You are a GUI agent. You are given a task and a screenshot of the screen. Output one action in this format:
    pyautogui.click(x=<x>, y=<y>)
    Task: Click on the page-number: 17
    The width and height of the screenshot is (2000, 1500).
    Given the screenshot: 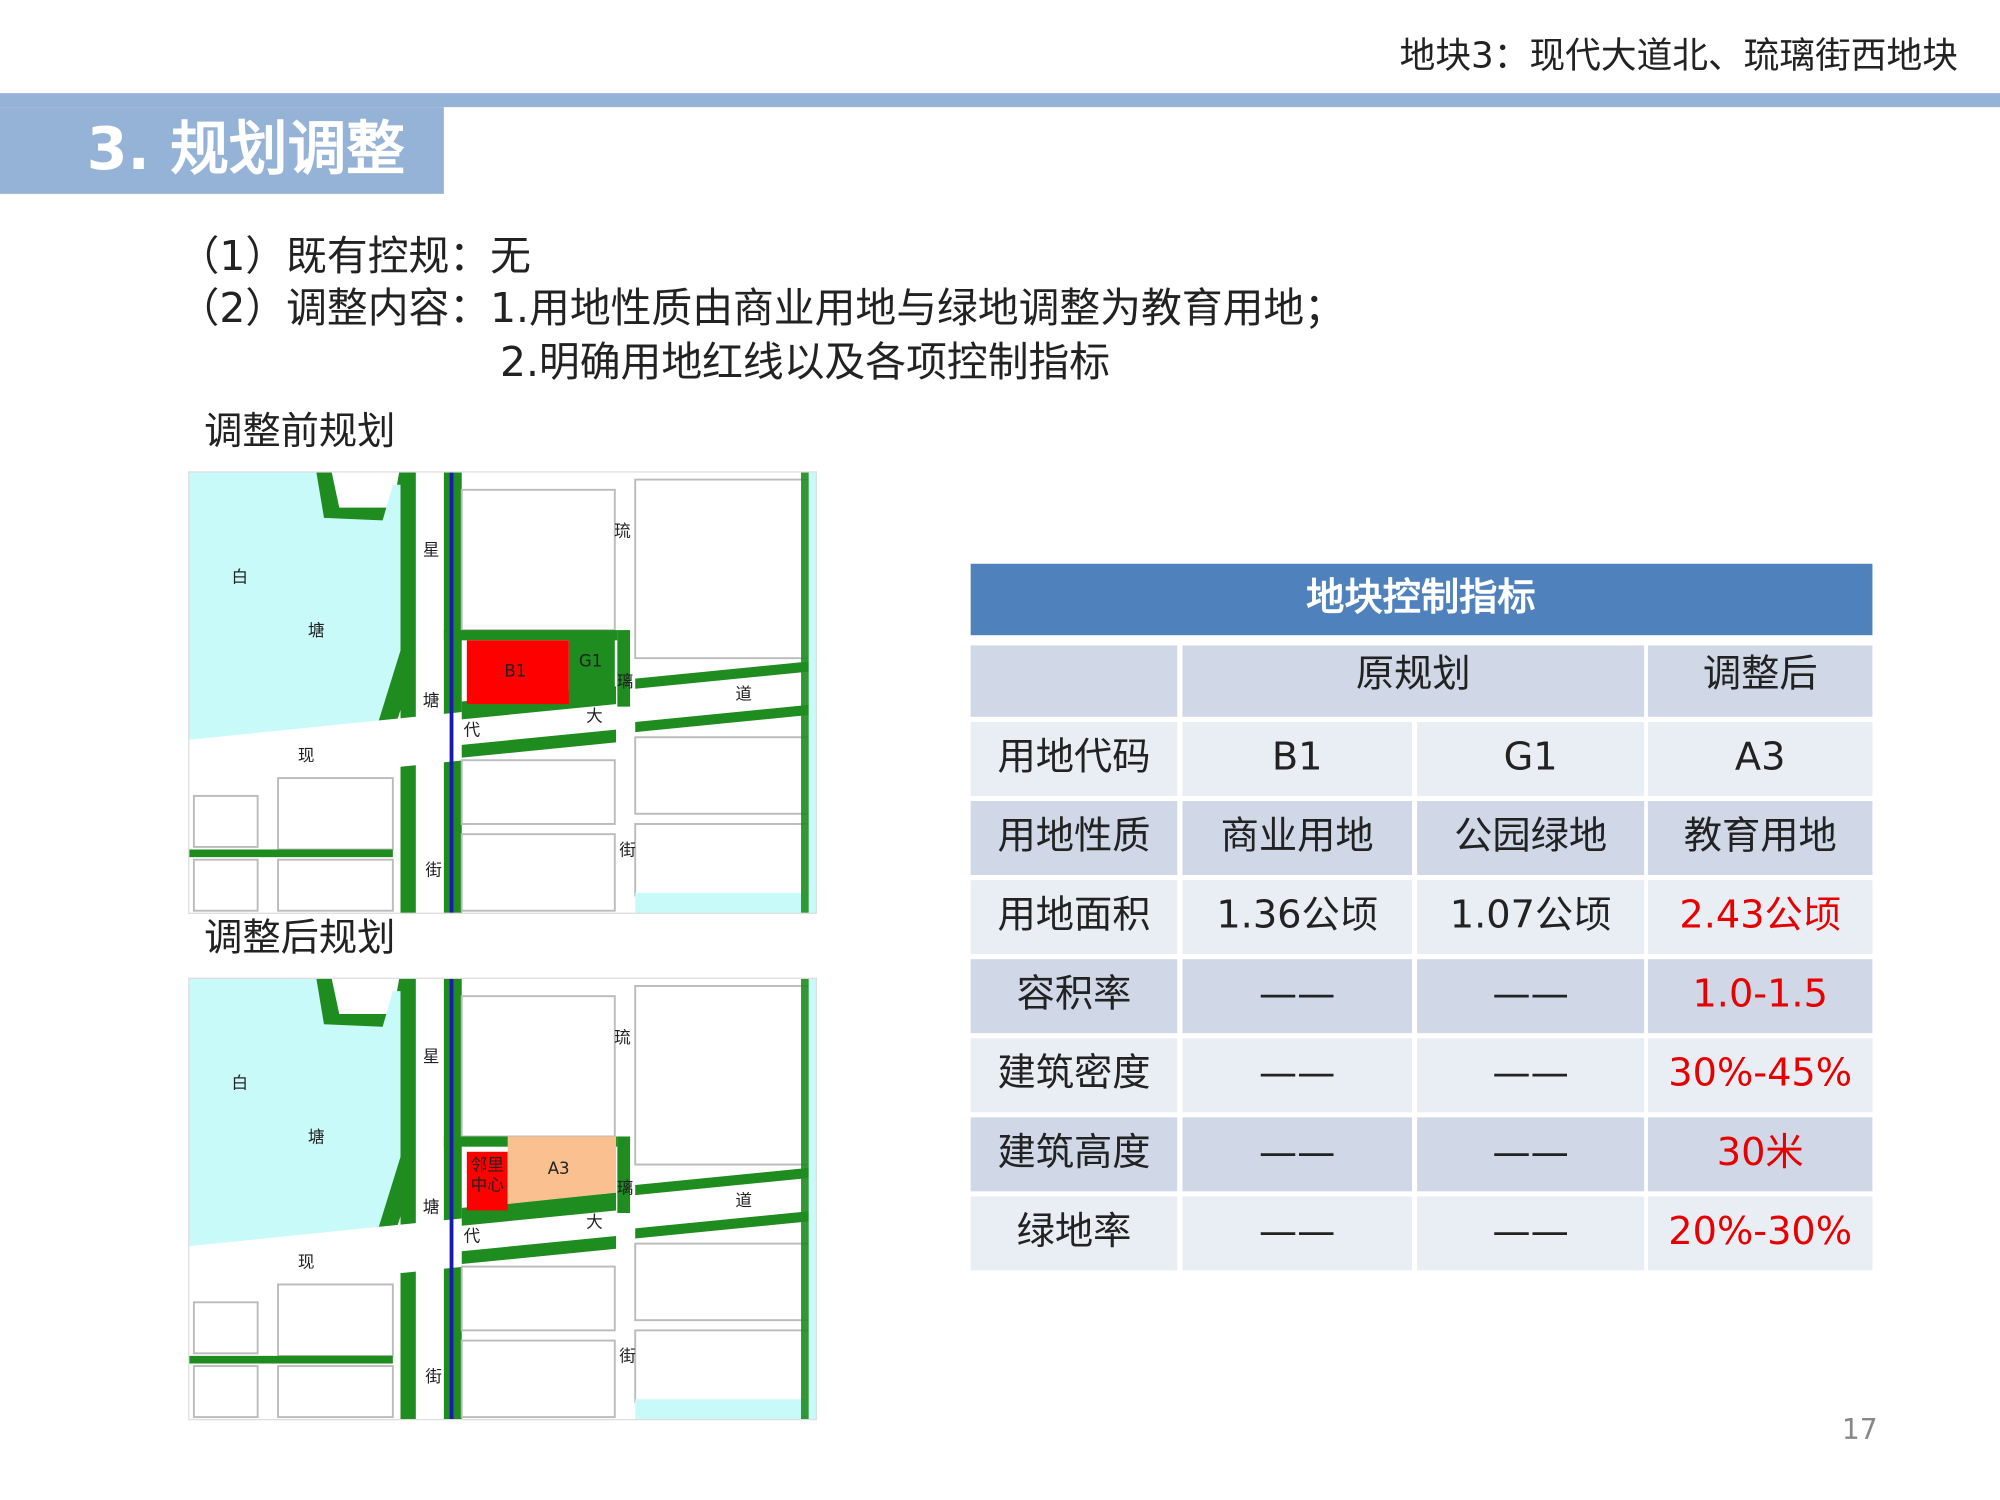 What is the action you would take?
    pyautogui.click(x=1860, y=1429)
    